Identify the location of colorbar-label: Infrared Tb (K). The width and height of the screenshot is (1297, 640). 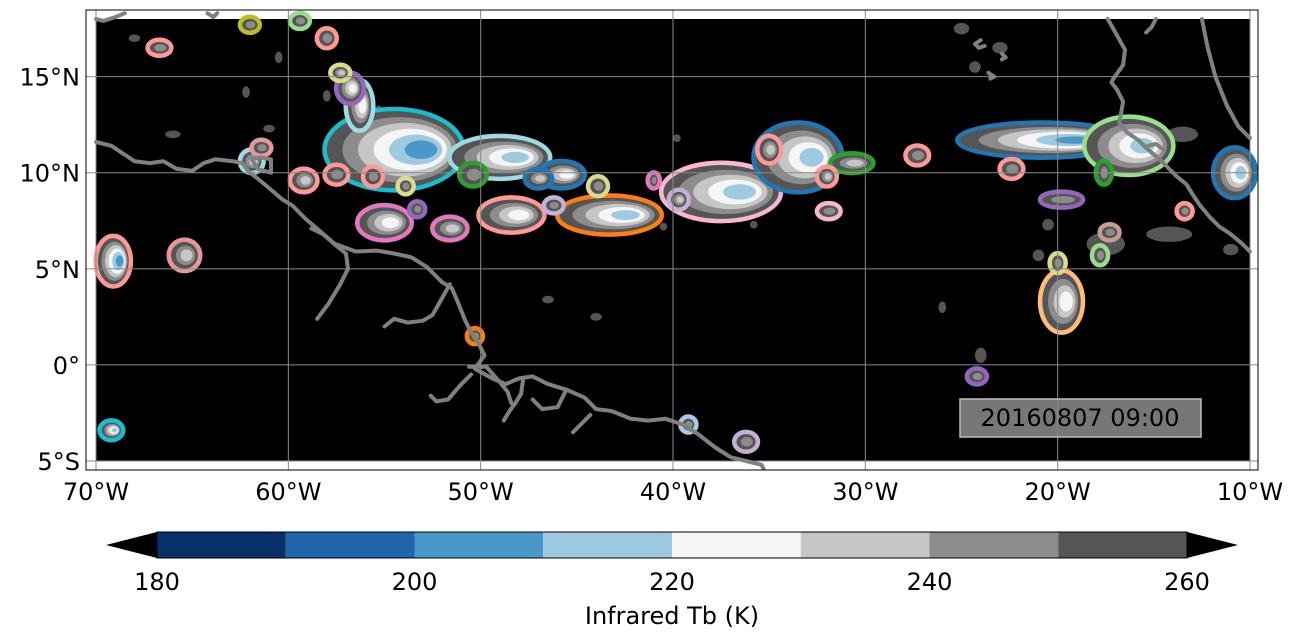
(672, 616).